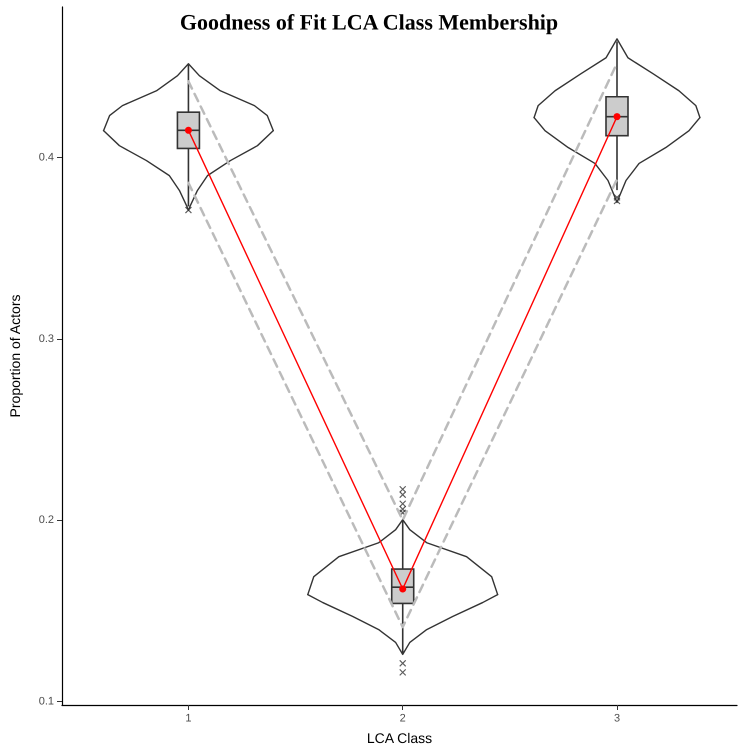 This screenshot has height=753, width=738. What do you see at coordinates (369, 22) in the screenshot?
I see `chart-title: Goodness of Fit LCA Class Membership` at bounding box center [369, 22].